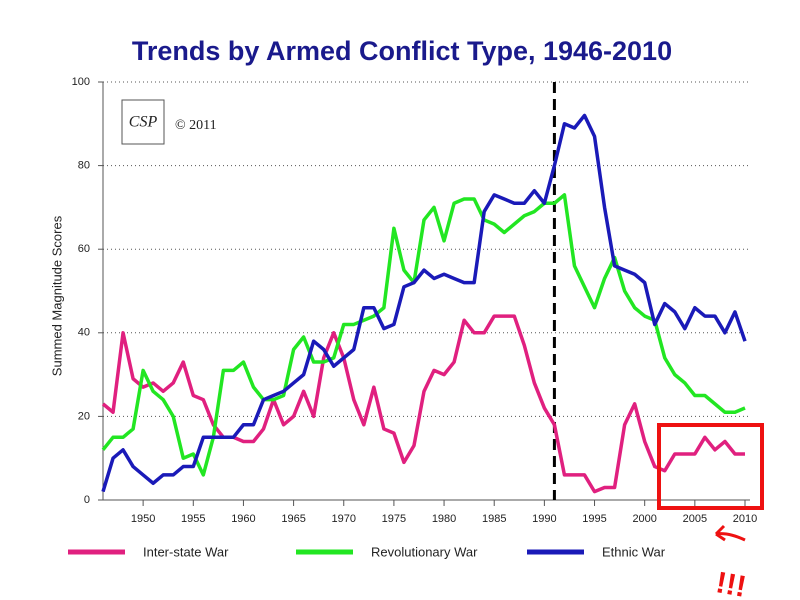  Describe the element at coordinates (84, 249) in the screenshot. I see `y-tick-label: 60` at that location.